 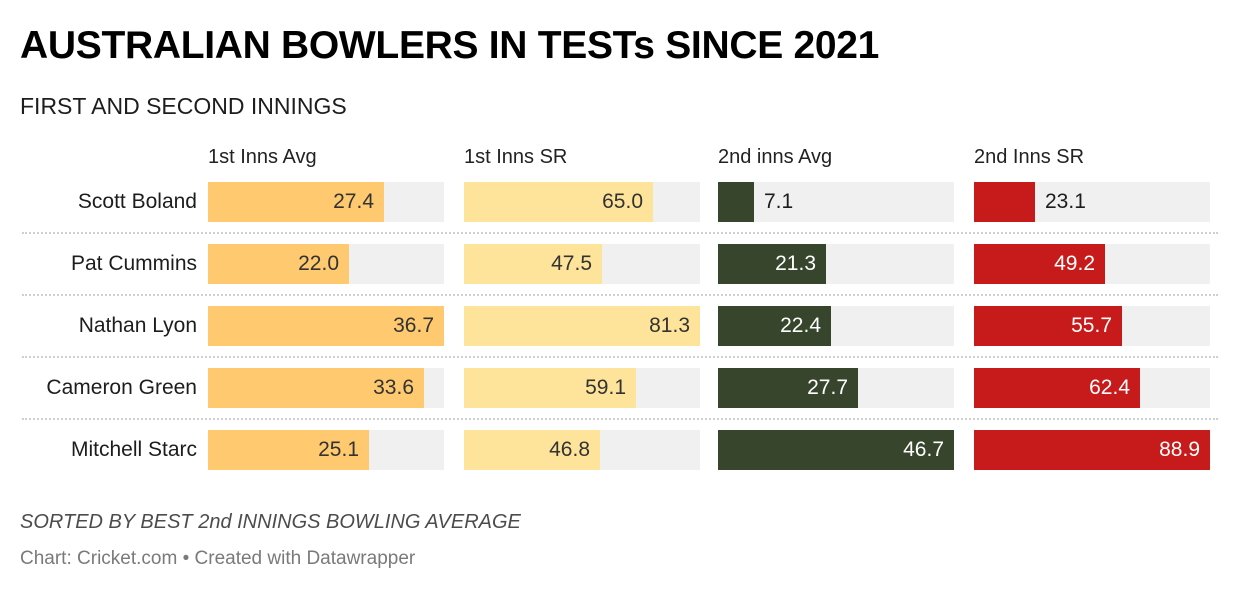 What do you see at coordinates (449, 45) in the screenshot?
I see `chart-title: AUSTRALIAN BOWLERS IN TESTs SINCE 2021` at bounding box center [449, 45].